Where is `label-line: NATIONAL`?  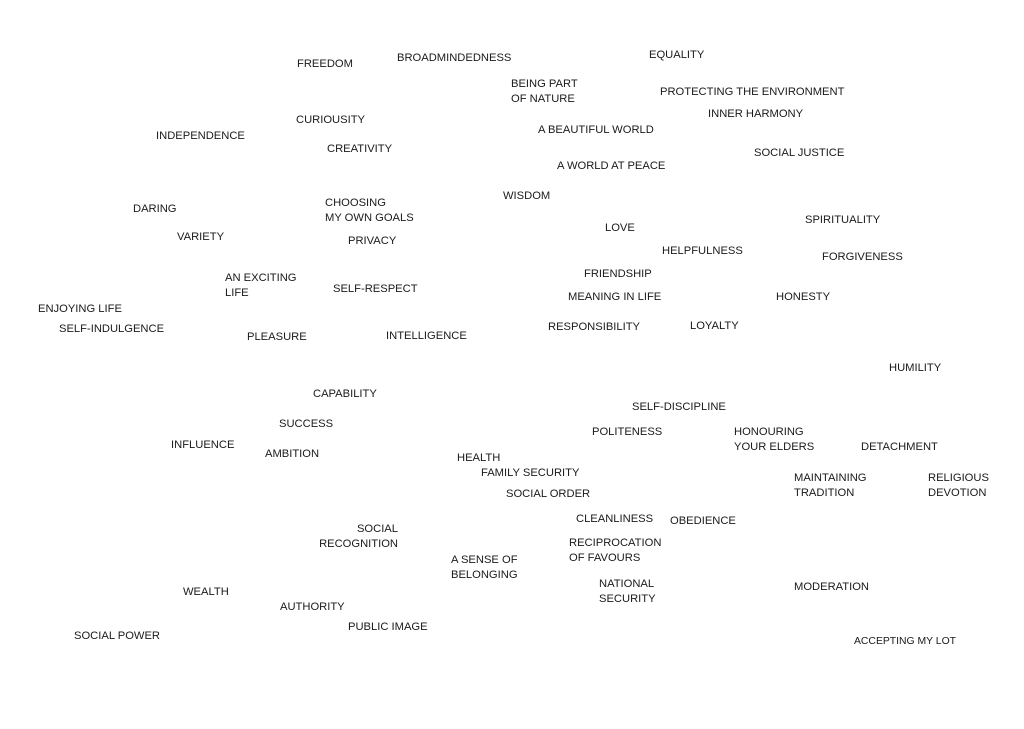
label-line: NATIONAL is located at coordinates (626, 584).